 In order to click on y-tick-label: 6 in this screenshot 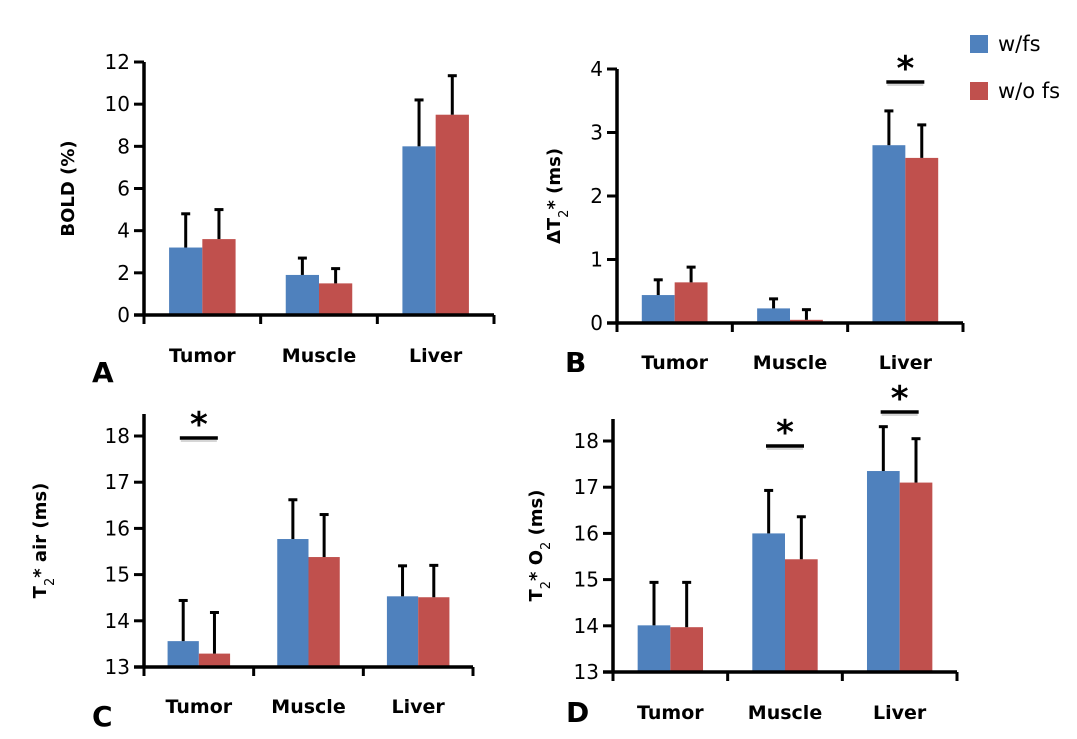, I will do `click(123, 189)`.